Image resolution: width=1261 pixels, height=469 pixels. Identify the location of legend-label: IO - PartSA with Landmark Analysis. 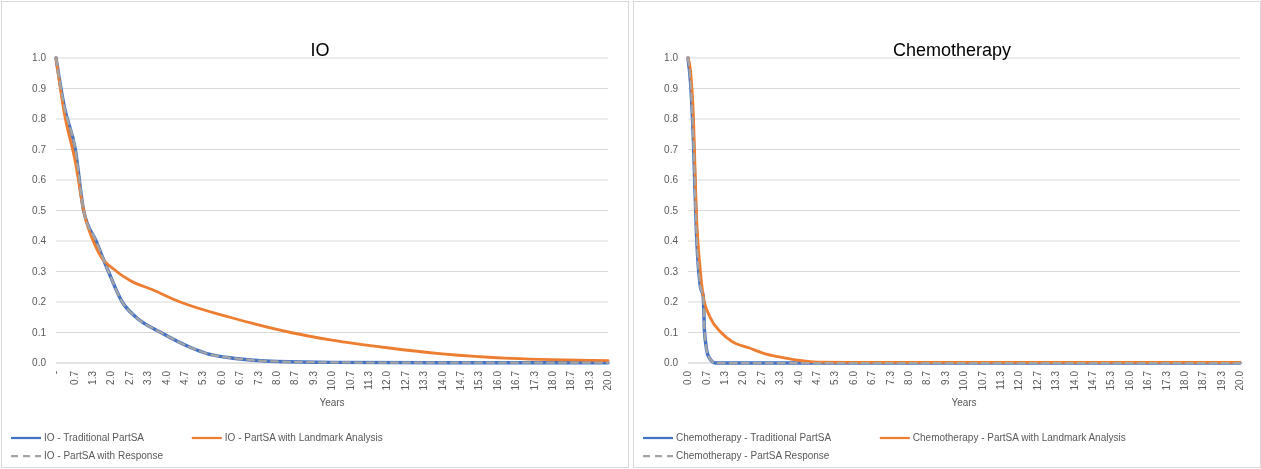
(303, 438).